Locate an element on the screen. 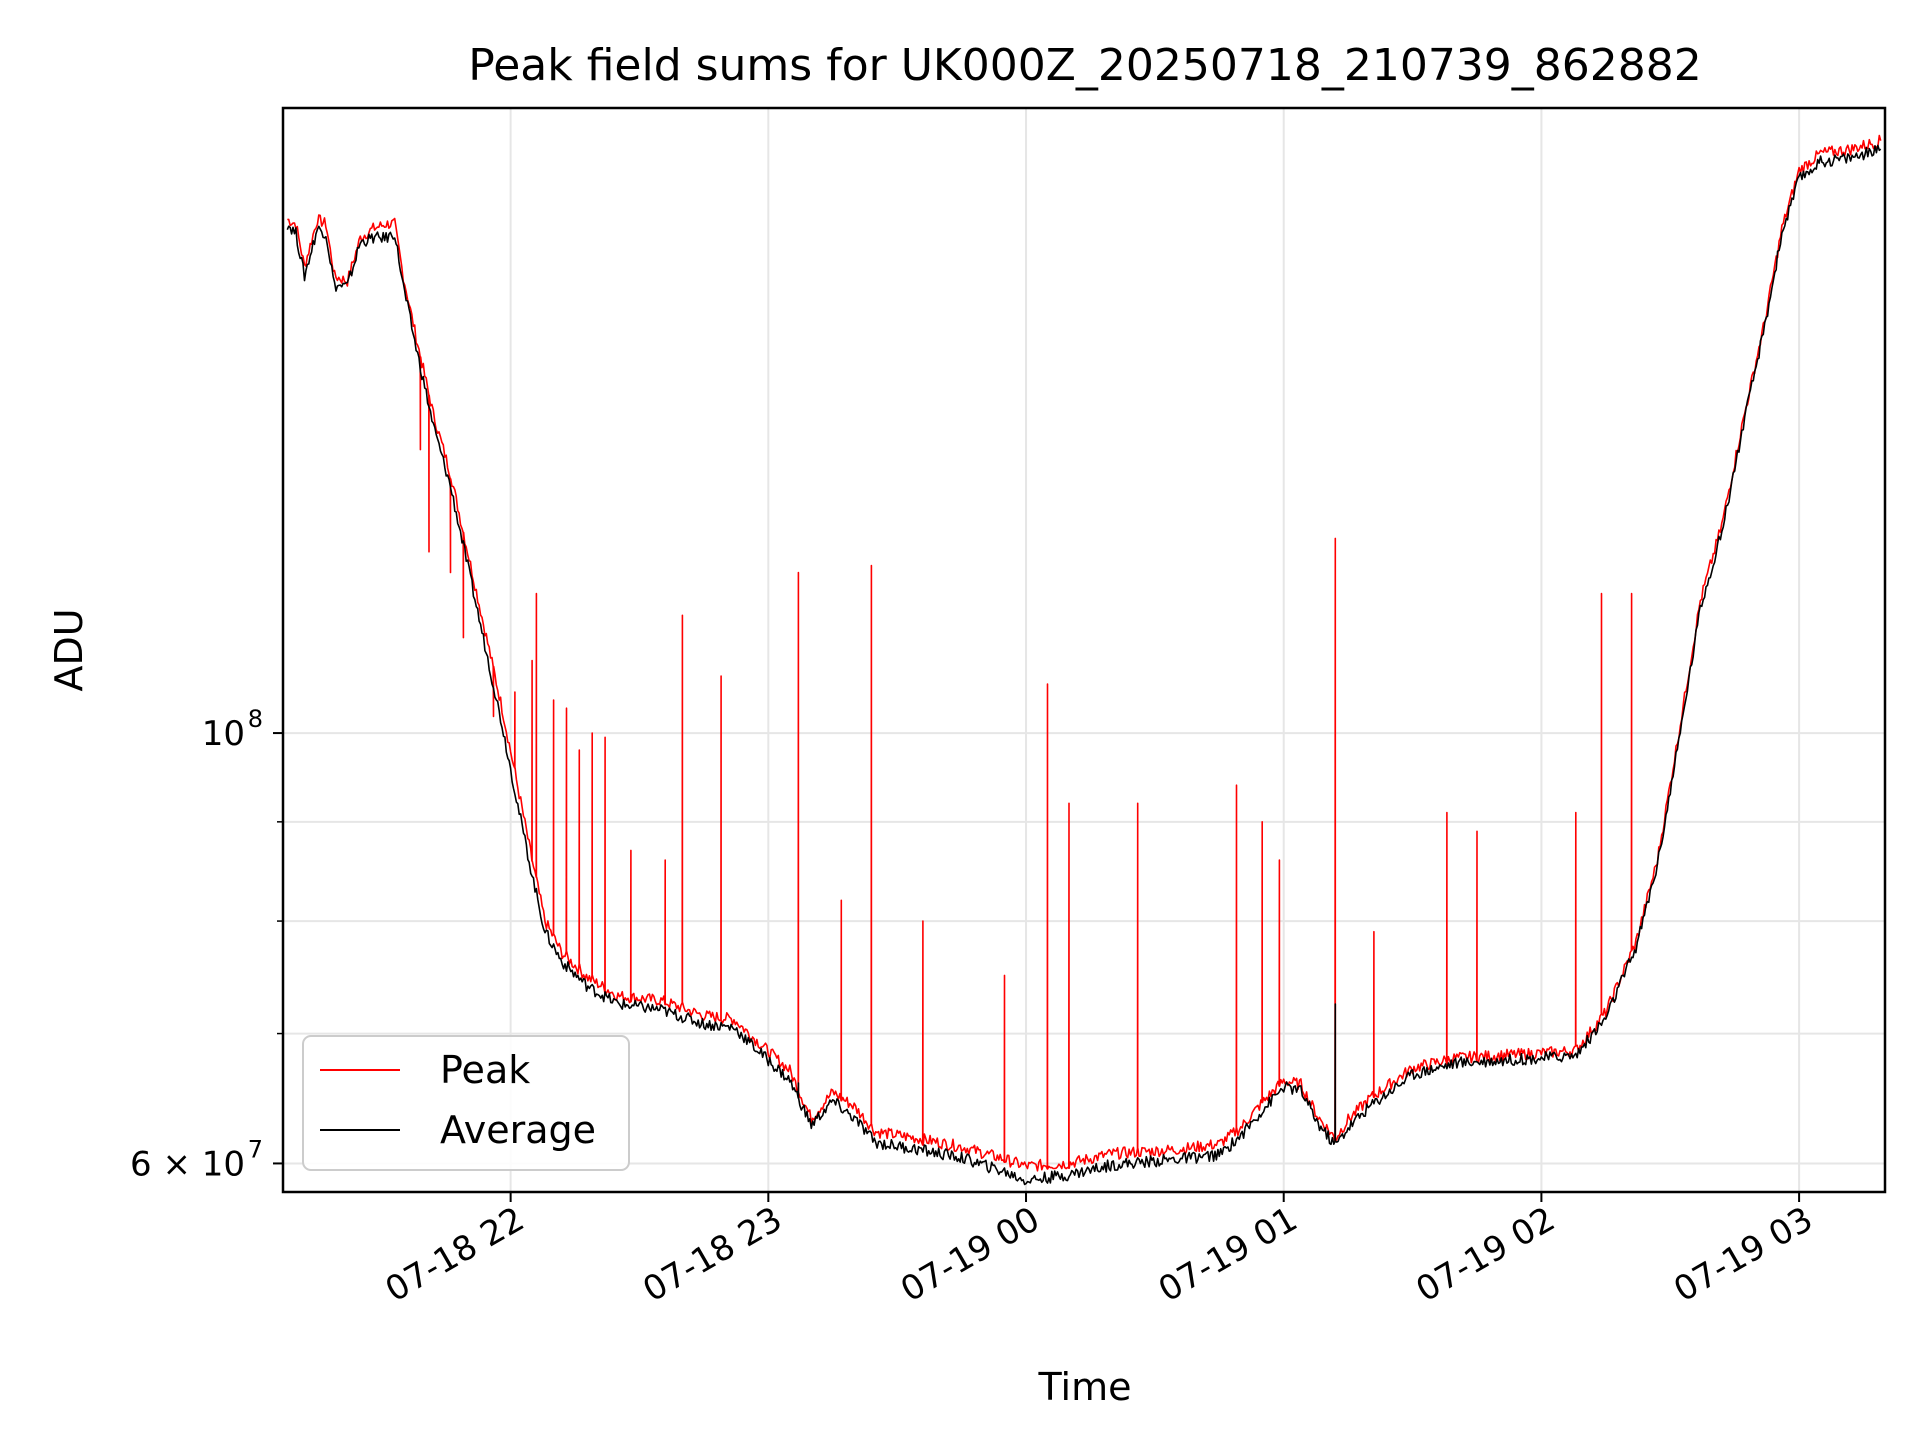 This screenshot has width=1920, height=1440. y-tick-base: 10 is located at coordinates (223, 734).